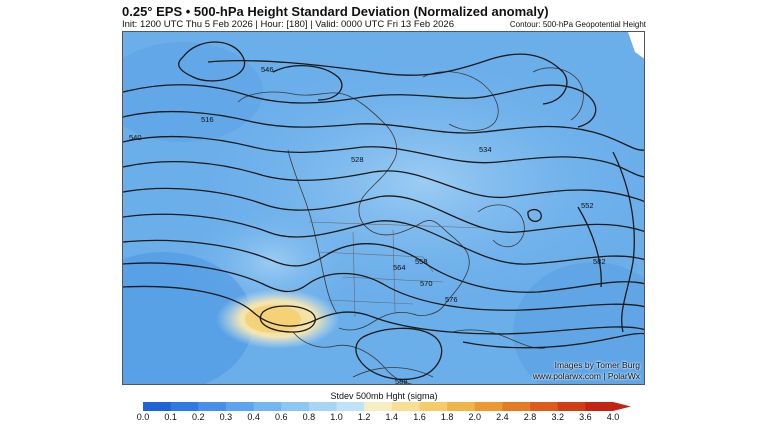  What do you see at coordinates (426, 283) in the screenshot?
I see `contour-height-label: 570` at bounding box center [426, 283].